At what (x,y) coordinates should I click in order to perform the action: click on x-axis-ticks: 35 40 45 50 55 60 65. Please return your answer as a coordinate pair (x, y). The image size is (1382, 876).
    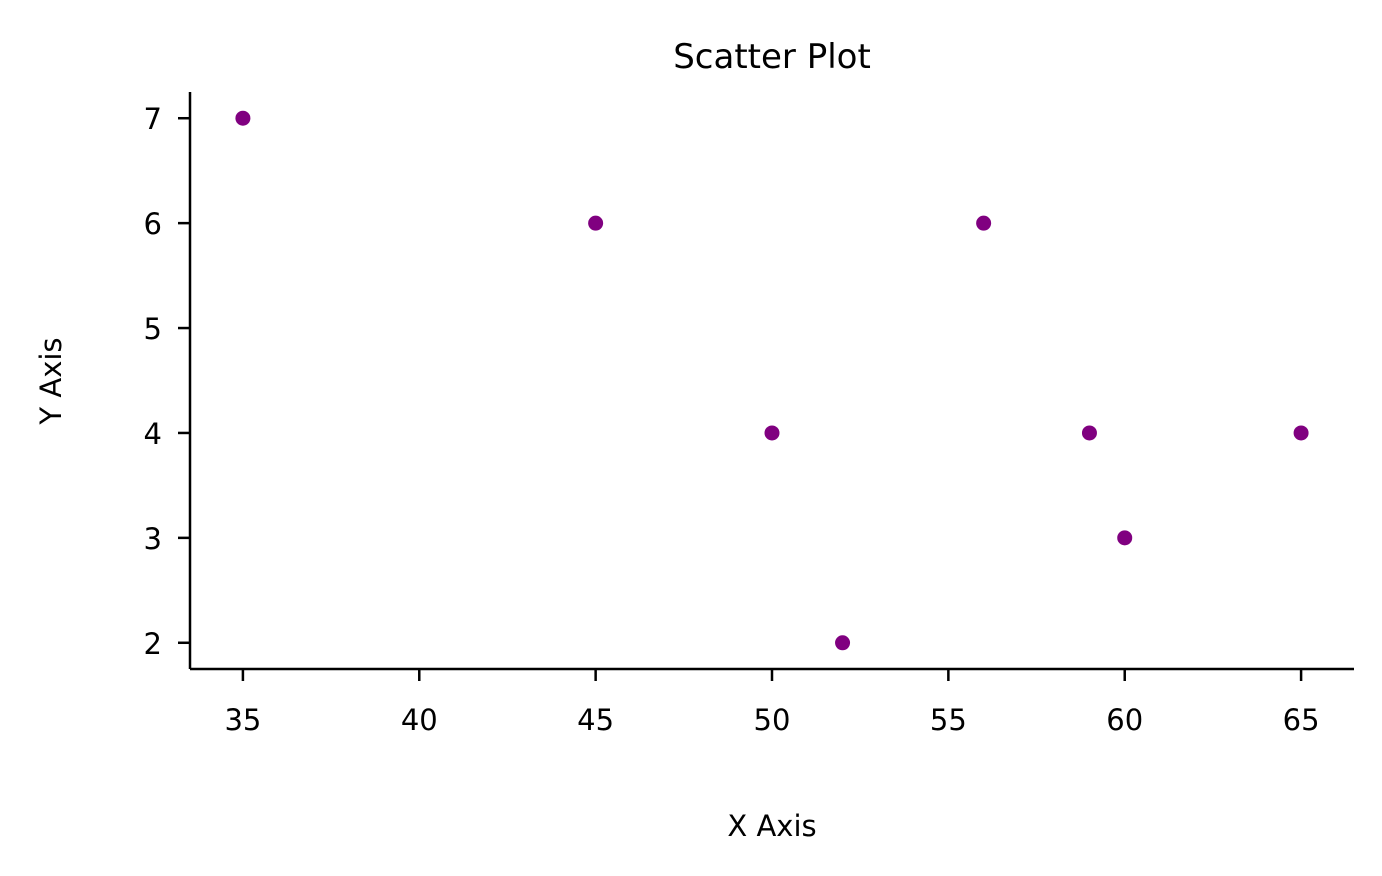
    Looking at the image, I should click on (772, 703).